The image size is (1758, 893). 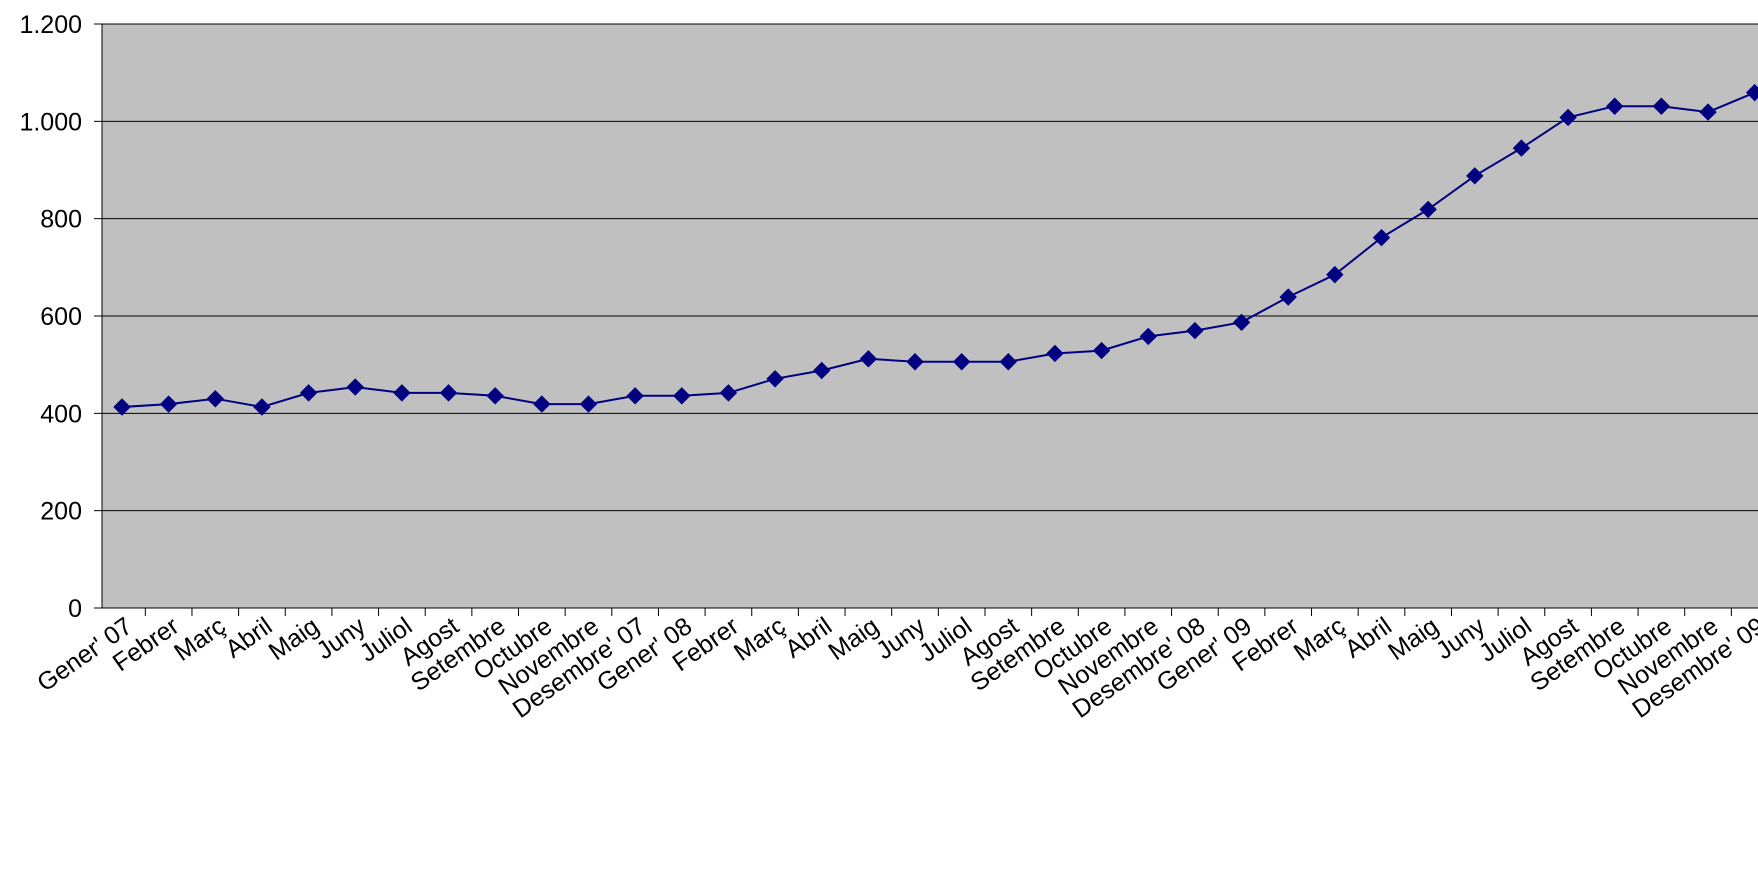 I want to click on y-tick-label: 1.000, so click(x=50, y=122).